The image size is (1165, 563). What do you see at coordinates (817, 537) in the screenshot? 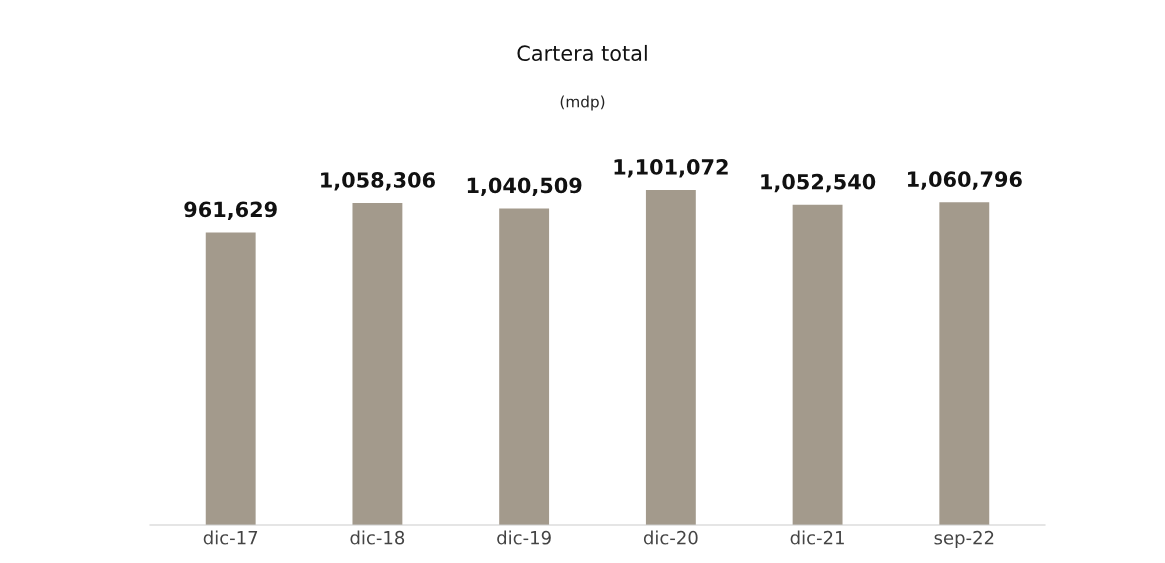
I see `x-tick-label: dic-21` at bounding box center [817, 537].